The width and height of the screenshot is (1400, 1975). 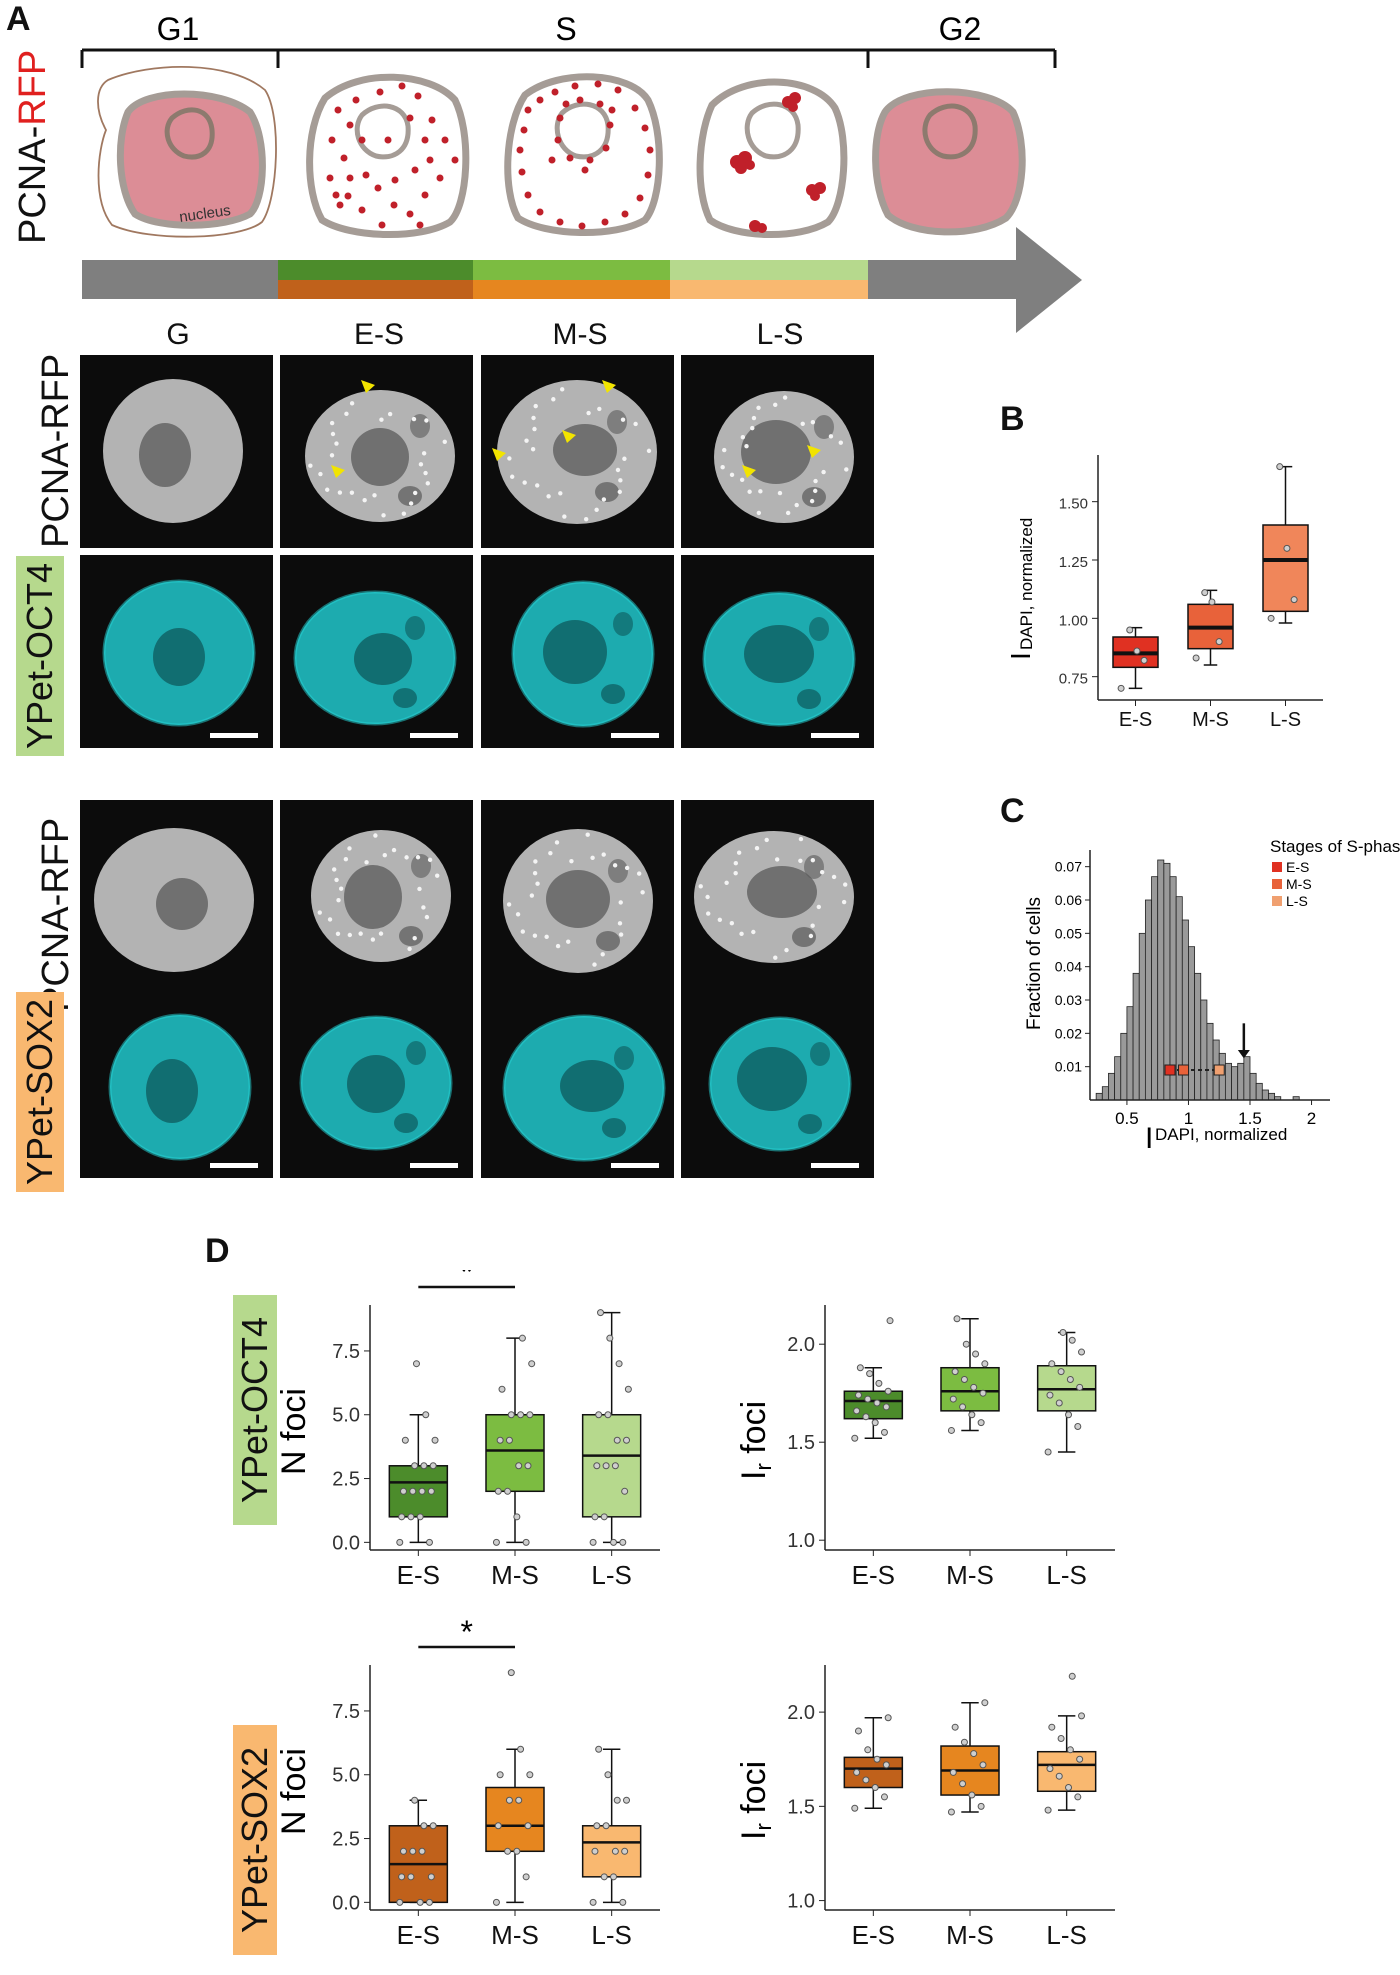 What do you see at coordinates (1297, 901) in the screenshot?
I see `legend-ls: L-S` at bounding box center [1297, 901].